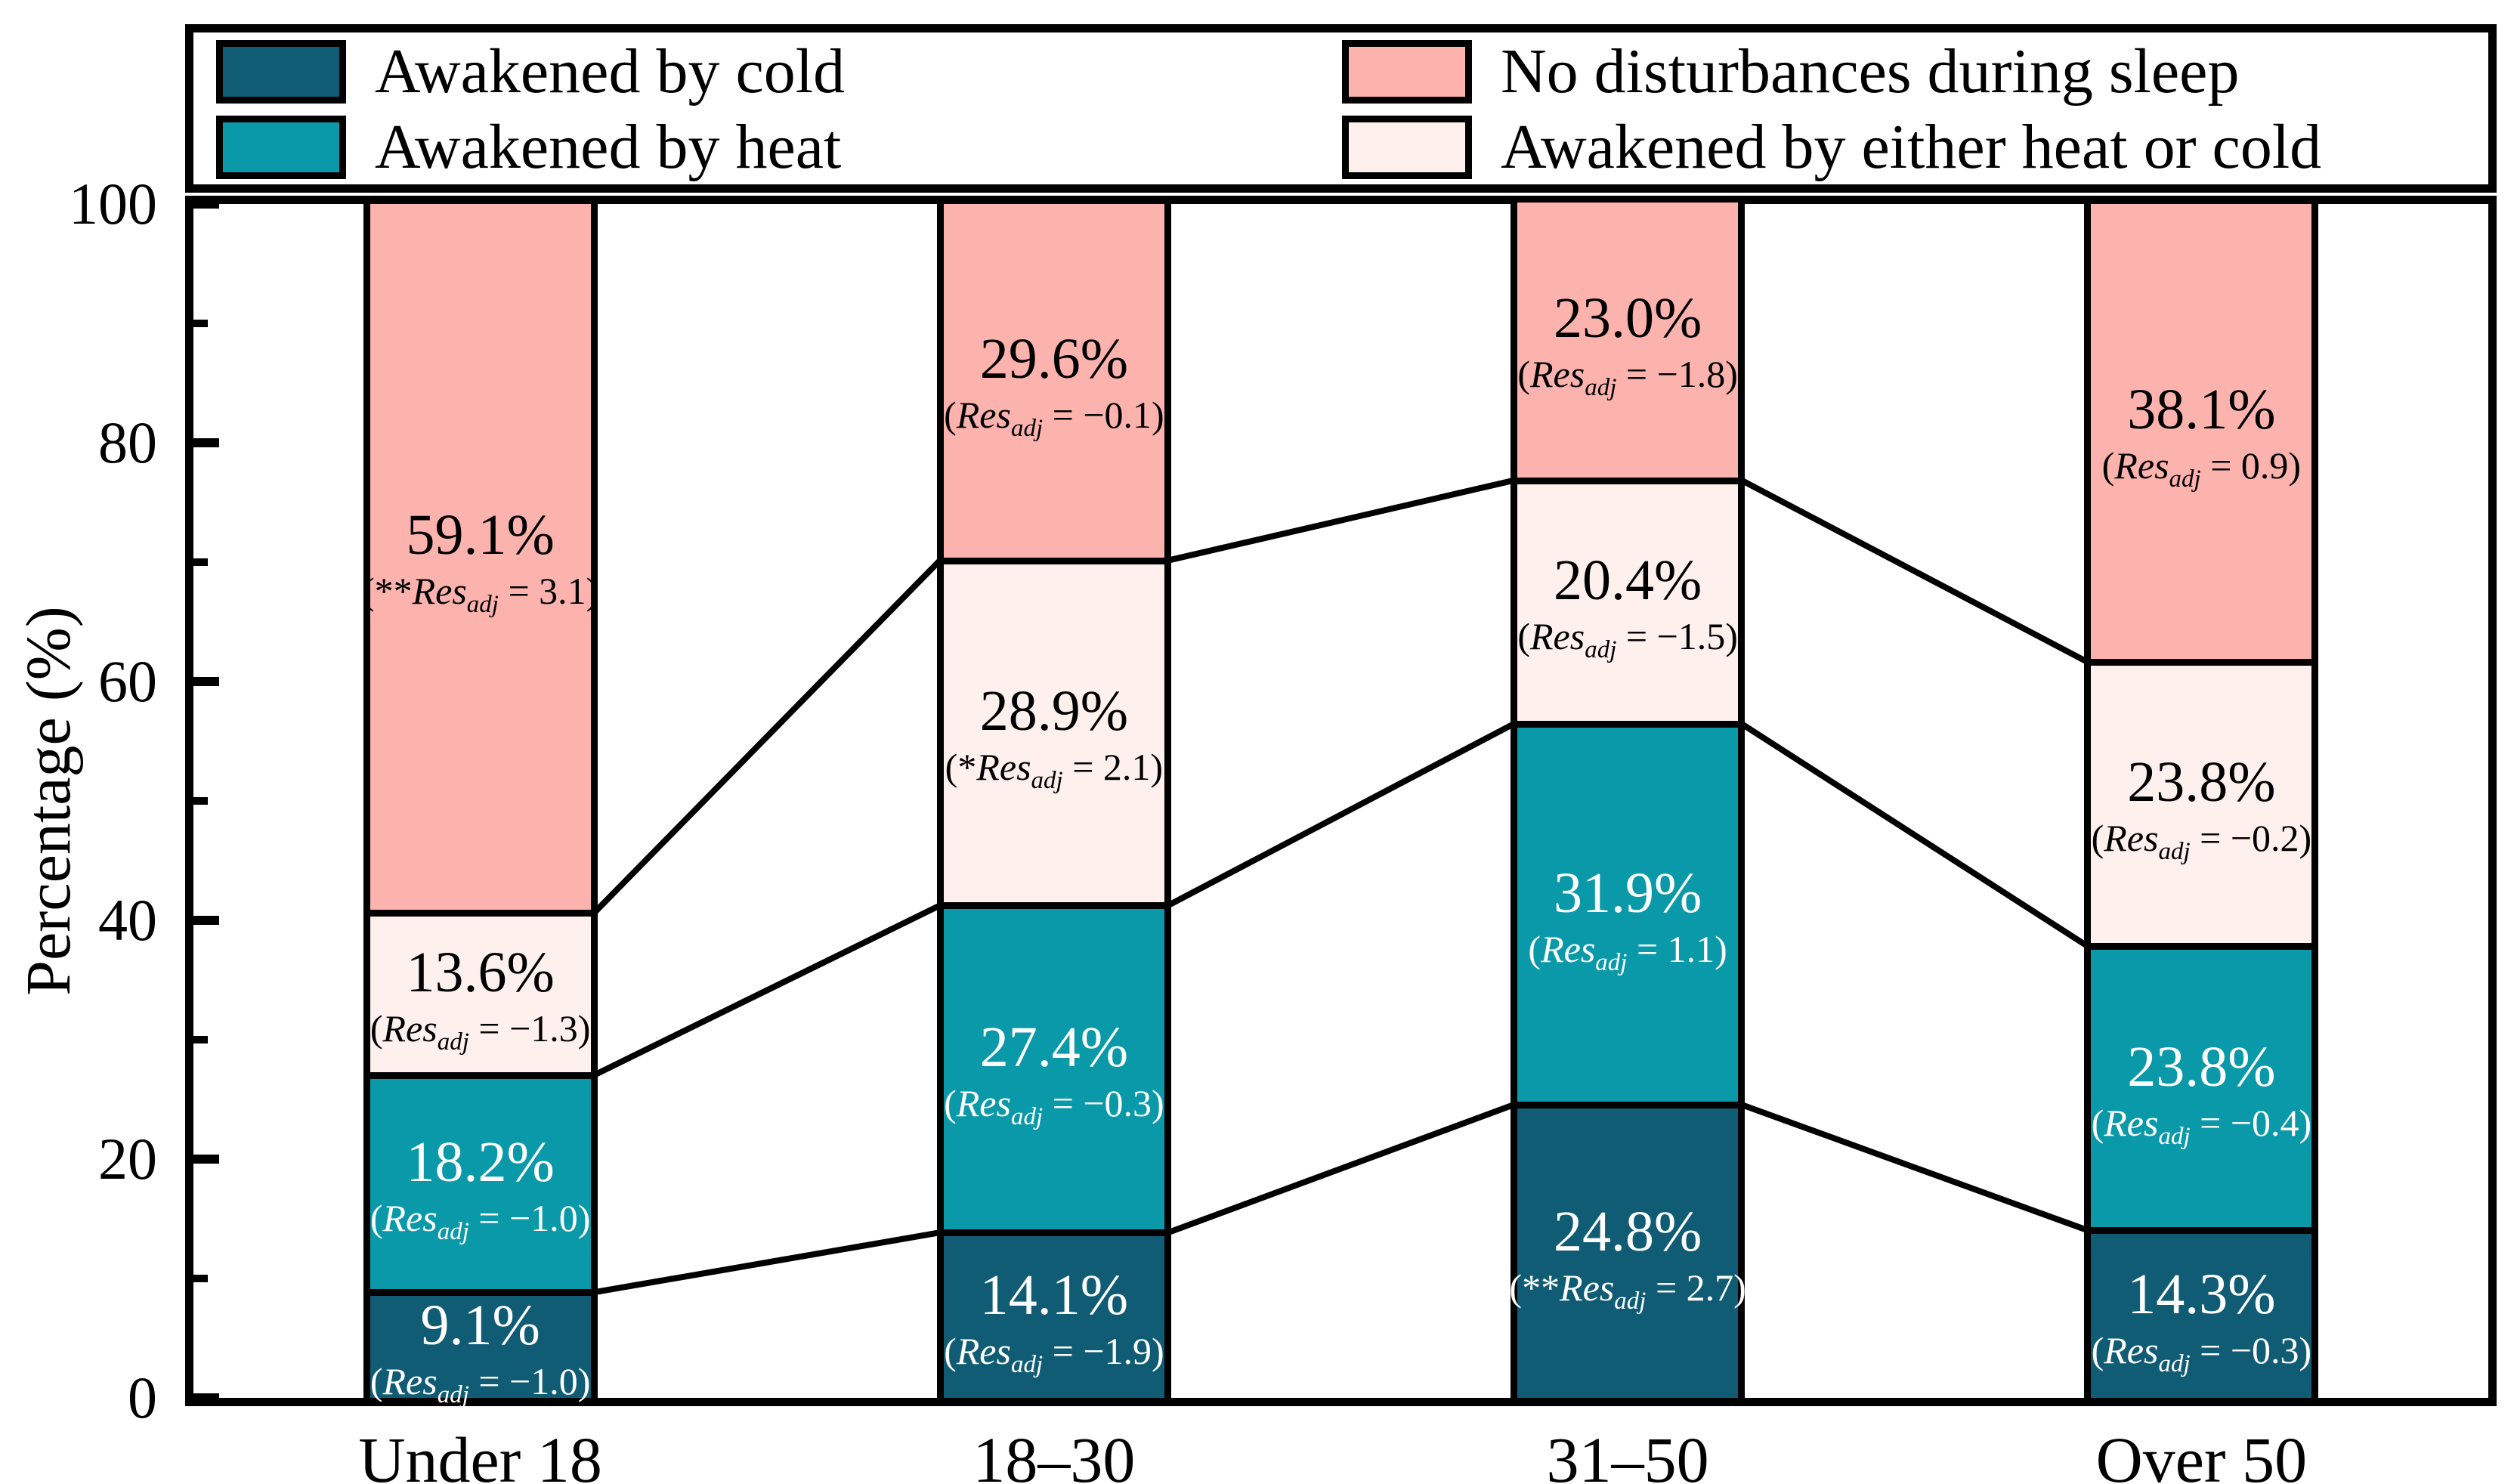  Describe the element at coordinates (1054, 1296) in the screenshot. I see `segment-pct-value: 14.1%` at that location.